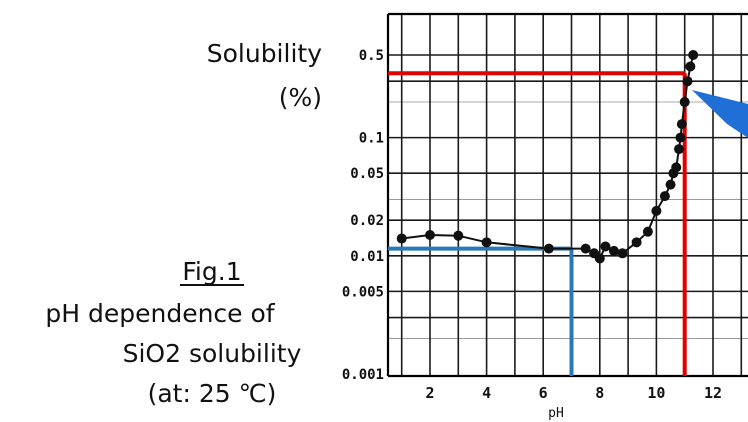  What do you see at coordinates (713, 393) in the screenshot?
I see `x-tick-label: 12` at bounding box center [713, 393].